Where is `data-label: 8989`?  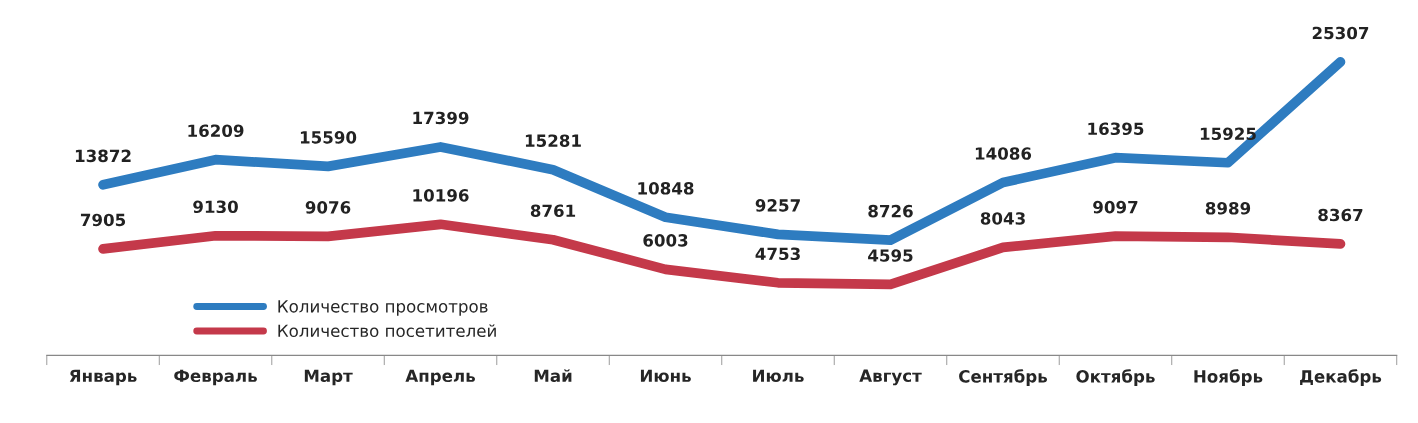 data-label: 8989 is located at coordinates (1228, 208).